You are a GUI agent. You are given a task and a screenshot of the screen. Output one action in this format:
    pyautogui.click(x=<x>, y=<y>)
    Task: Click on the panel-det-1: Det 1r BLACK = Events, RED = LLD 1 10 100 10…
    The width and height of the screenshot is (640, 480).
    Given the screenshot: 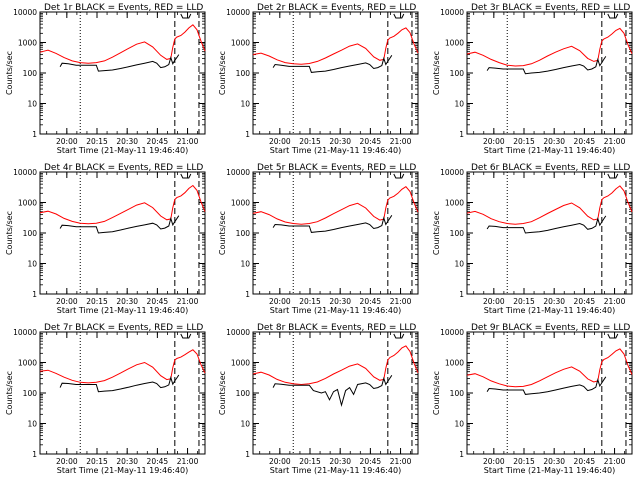 What is the action you would take?
    pyautogui.click(x=105, y=79)
    